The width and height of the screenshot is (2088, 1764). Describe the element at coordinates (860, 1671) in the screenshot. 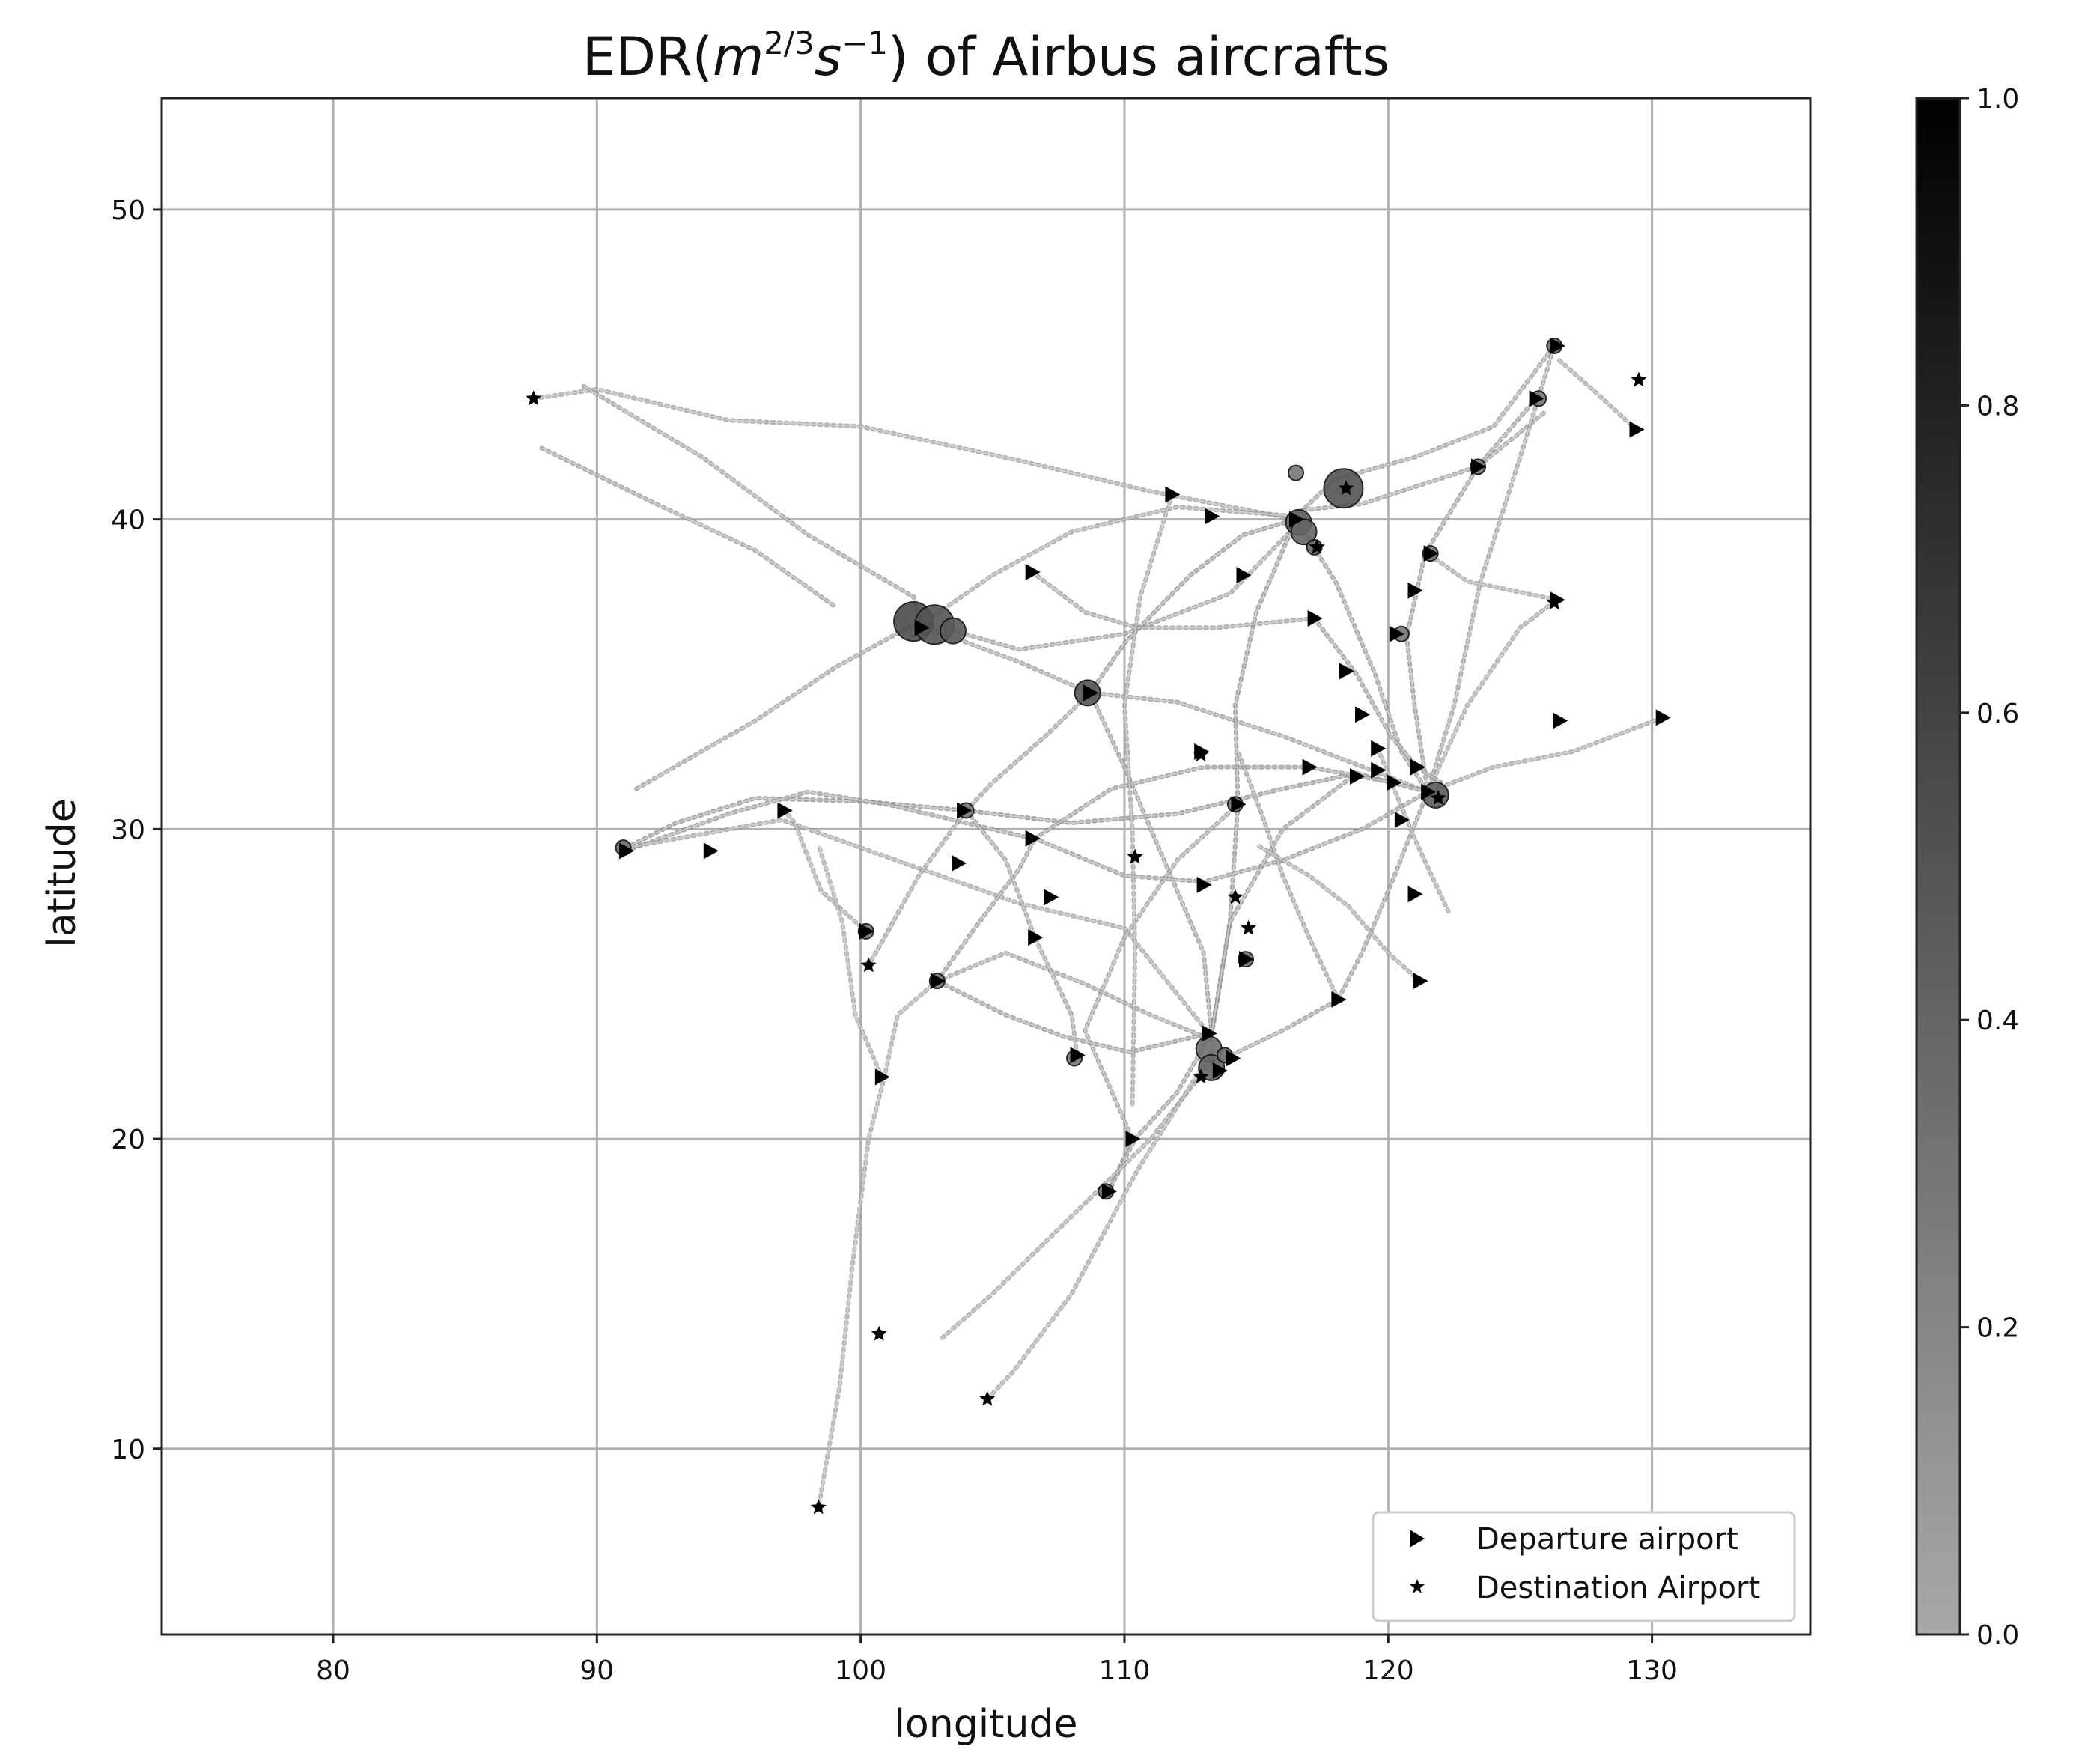

I see `x-tick-label: 100` at that location.